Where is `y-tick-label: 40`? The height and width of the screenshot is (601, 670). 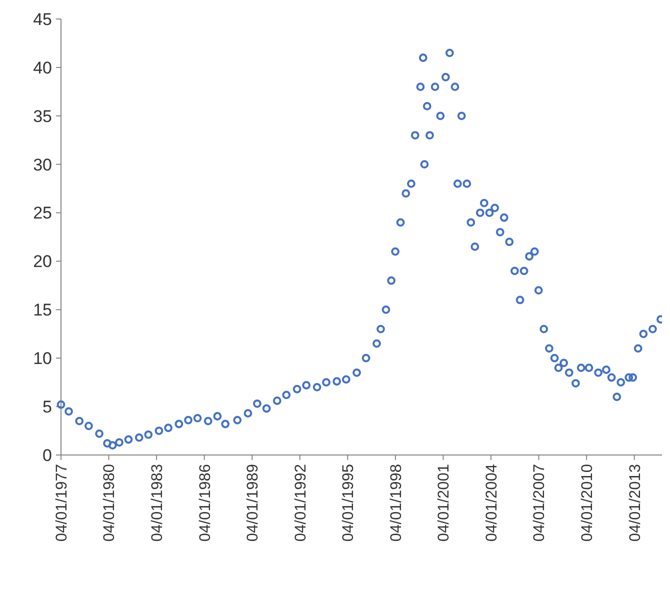
y-tick-label: 40 is located at coordinates (42, 68).